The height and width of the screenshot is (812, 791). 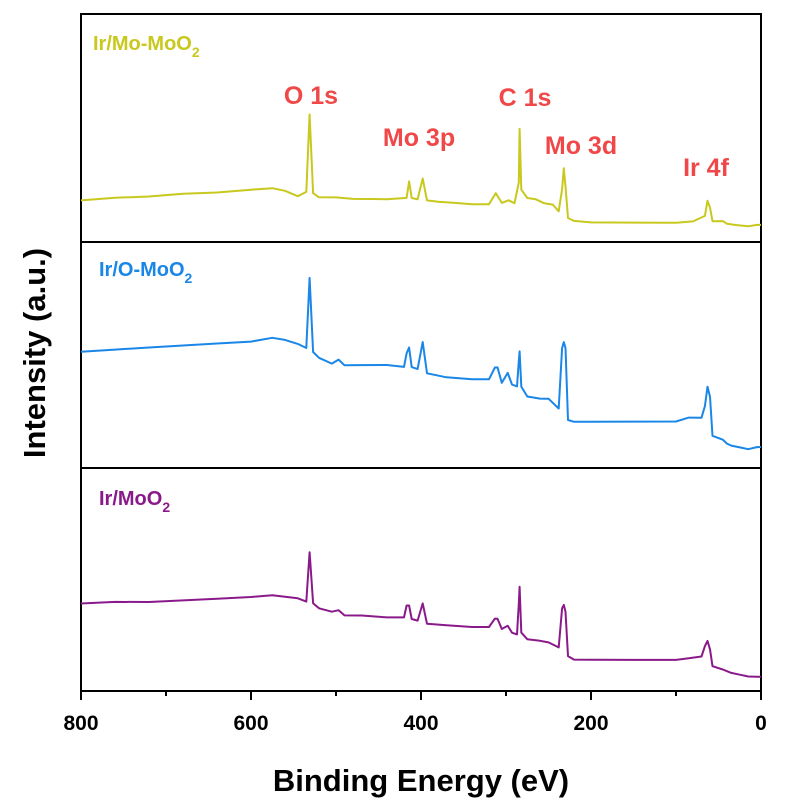 I want to click on peak-label-c-1s: C 1s, so click(x=525, y=98).